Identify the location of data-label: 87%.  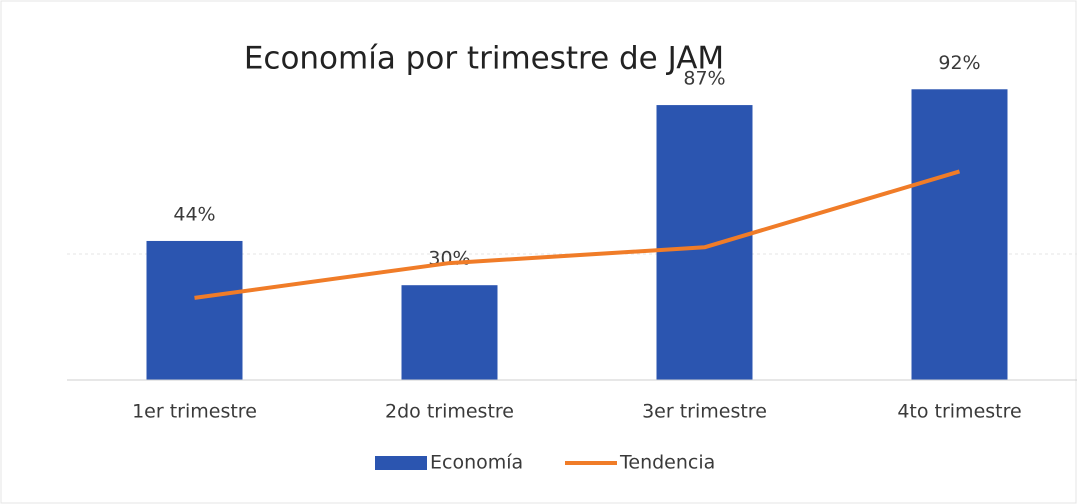
(704, 79).